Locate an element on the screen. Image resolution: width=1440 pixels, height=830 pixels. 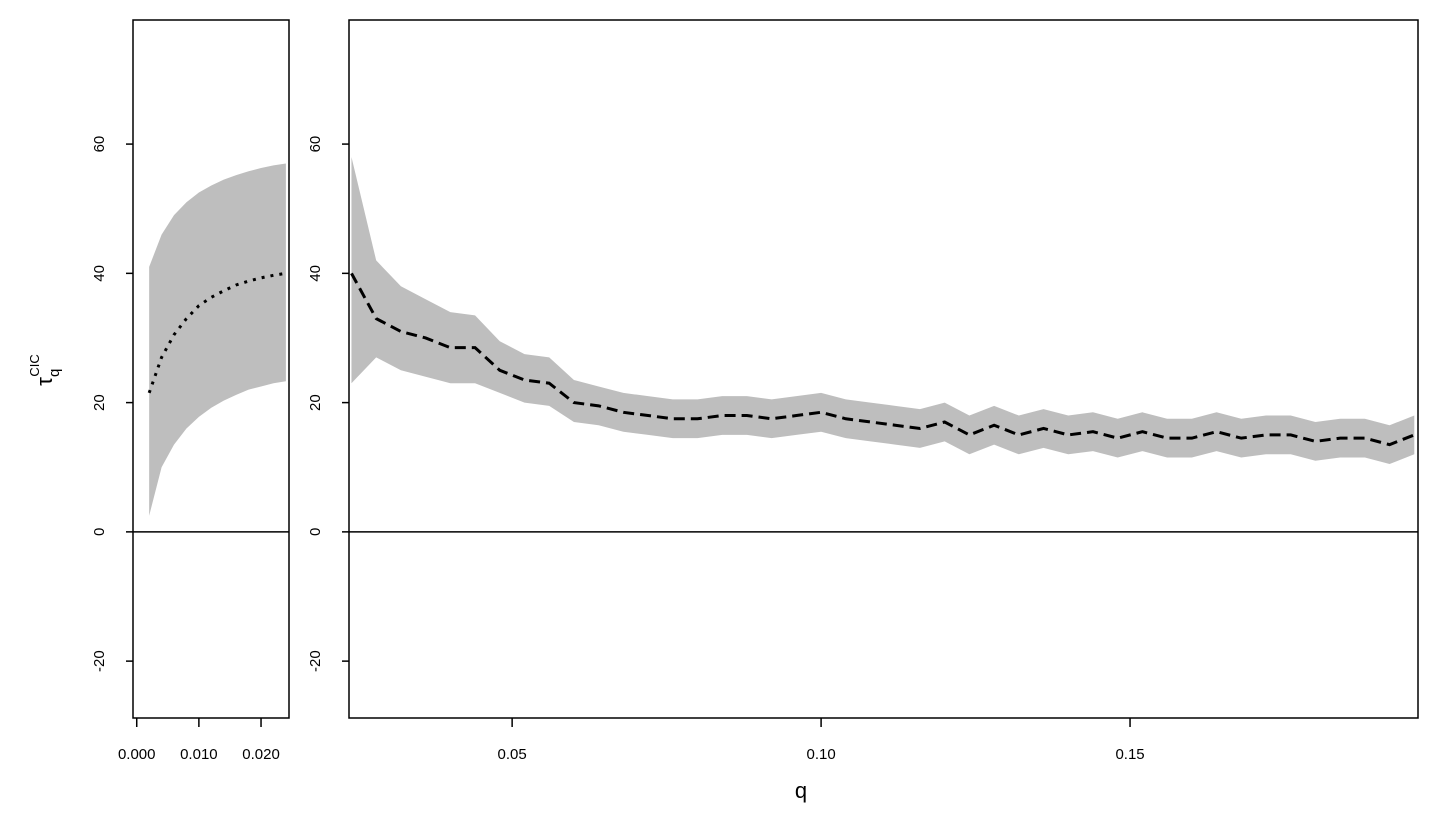
plot-frame is located at coordinates (211, 369).